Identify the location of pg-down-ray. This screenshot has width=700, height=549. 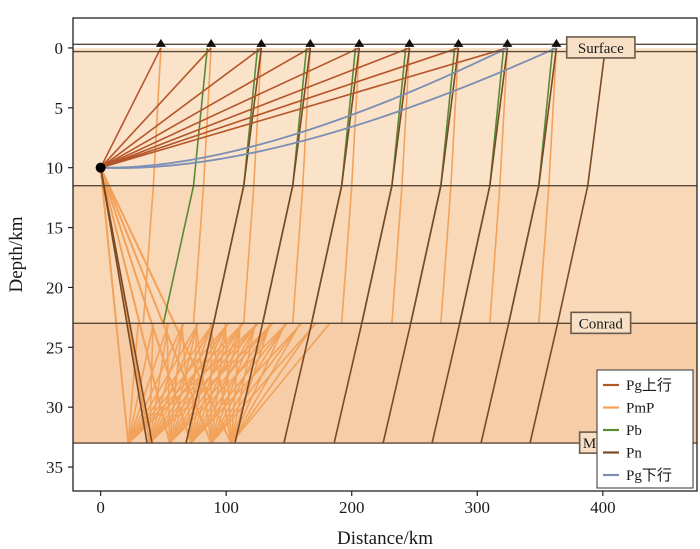
(328, 108).